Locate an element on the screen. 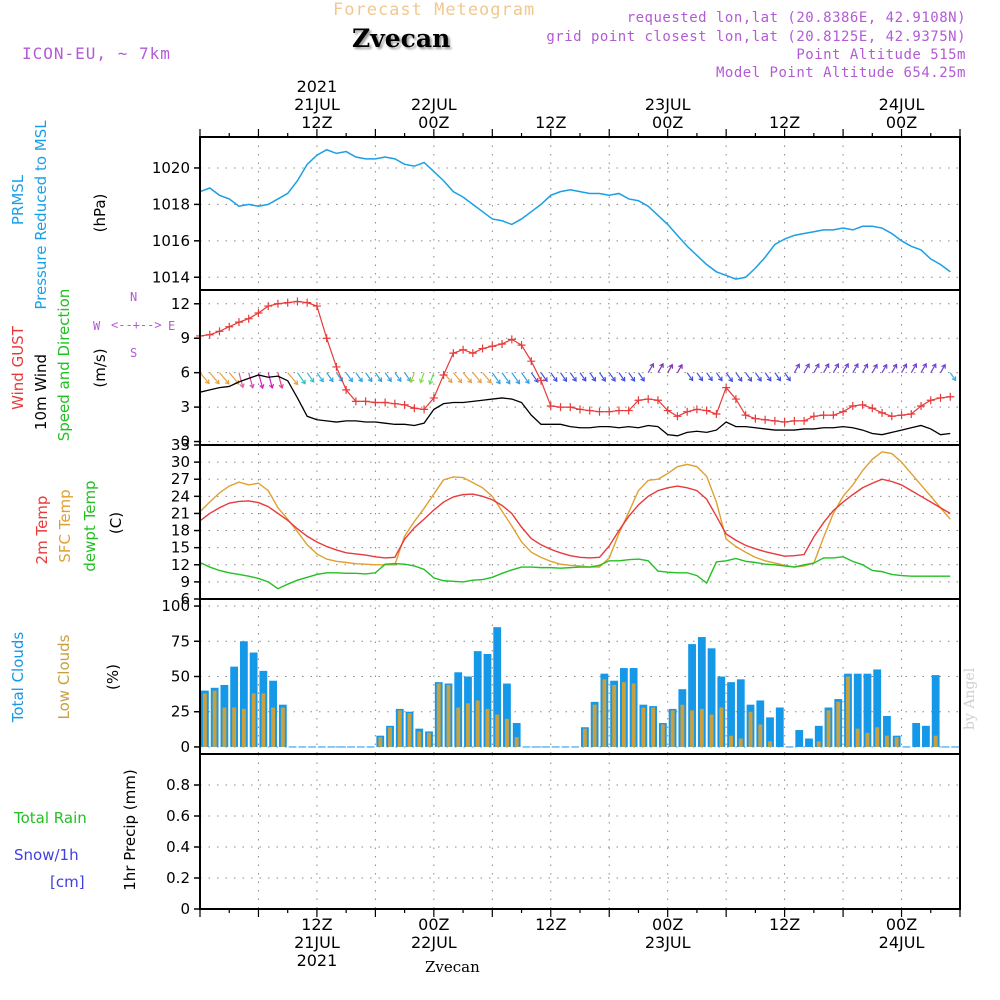 This screenshot has width=1000, height=1000. precip-label: 1hr Precip (mm) is located at coordinates (130, 830).